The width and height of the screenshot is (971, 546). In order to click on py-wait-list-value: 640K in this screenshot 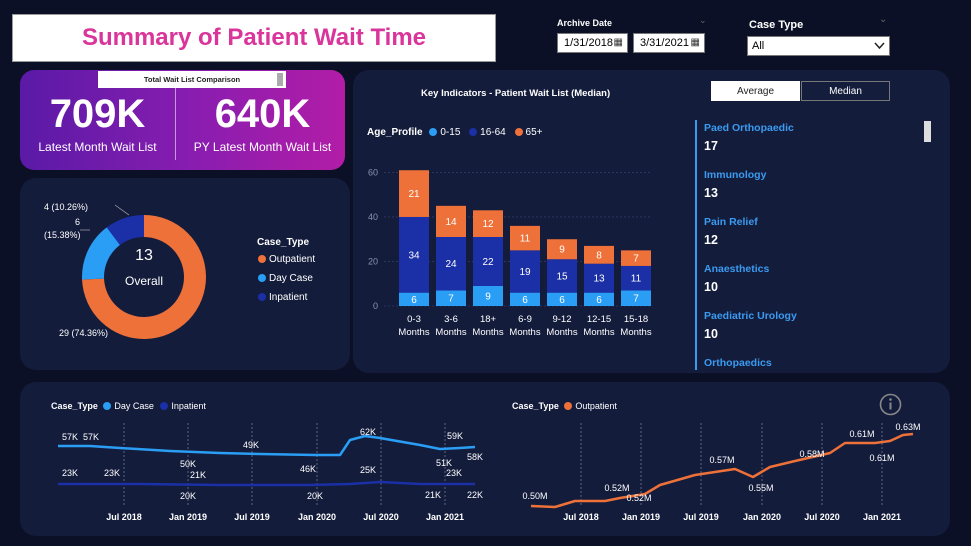, I will do `click(262, 114)`.